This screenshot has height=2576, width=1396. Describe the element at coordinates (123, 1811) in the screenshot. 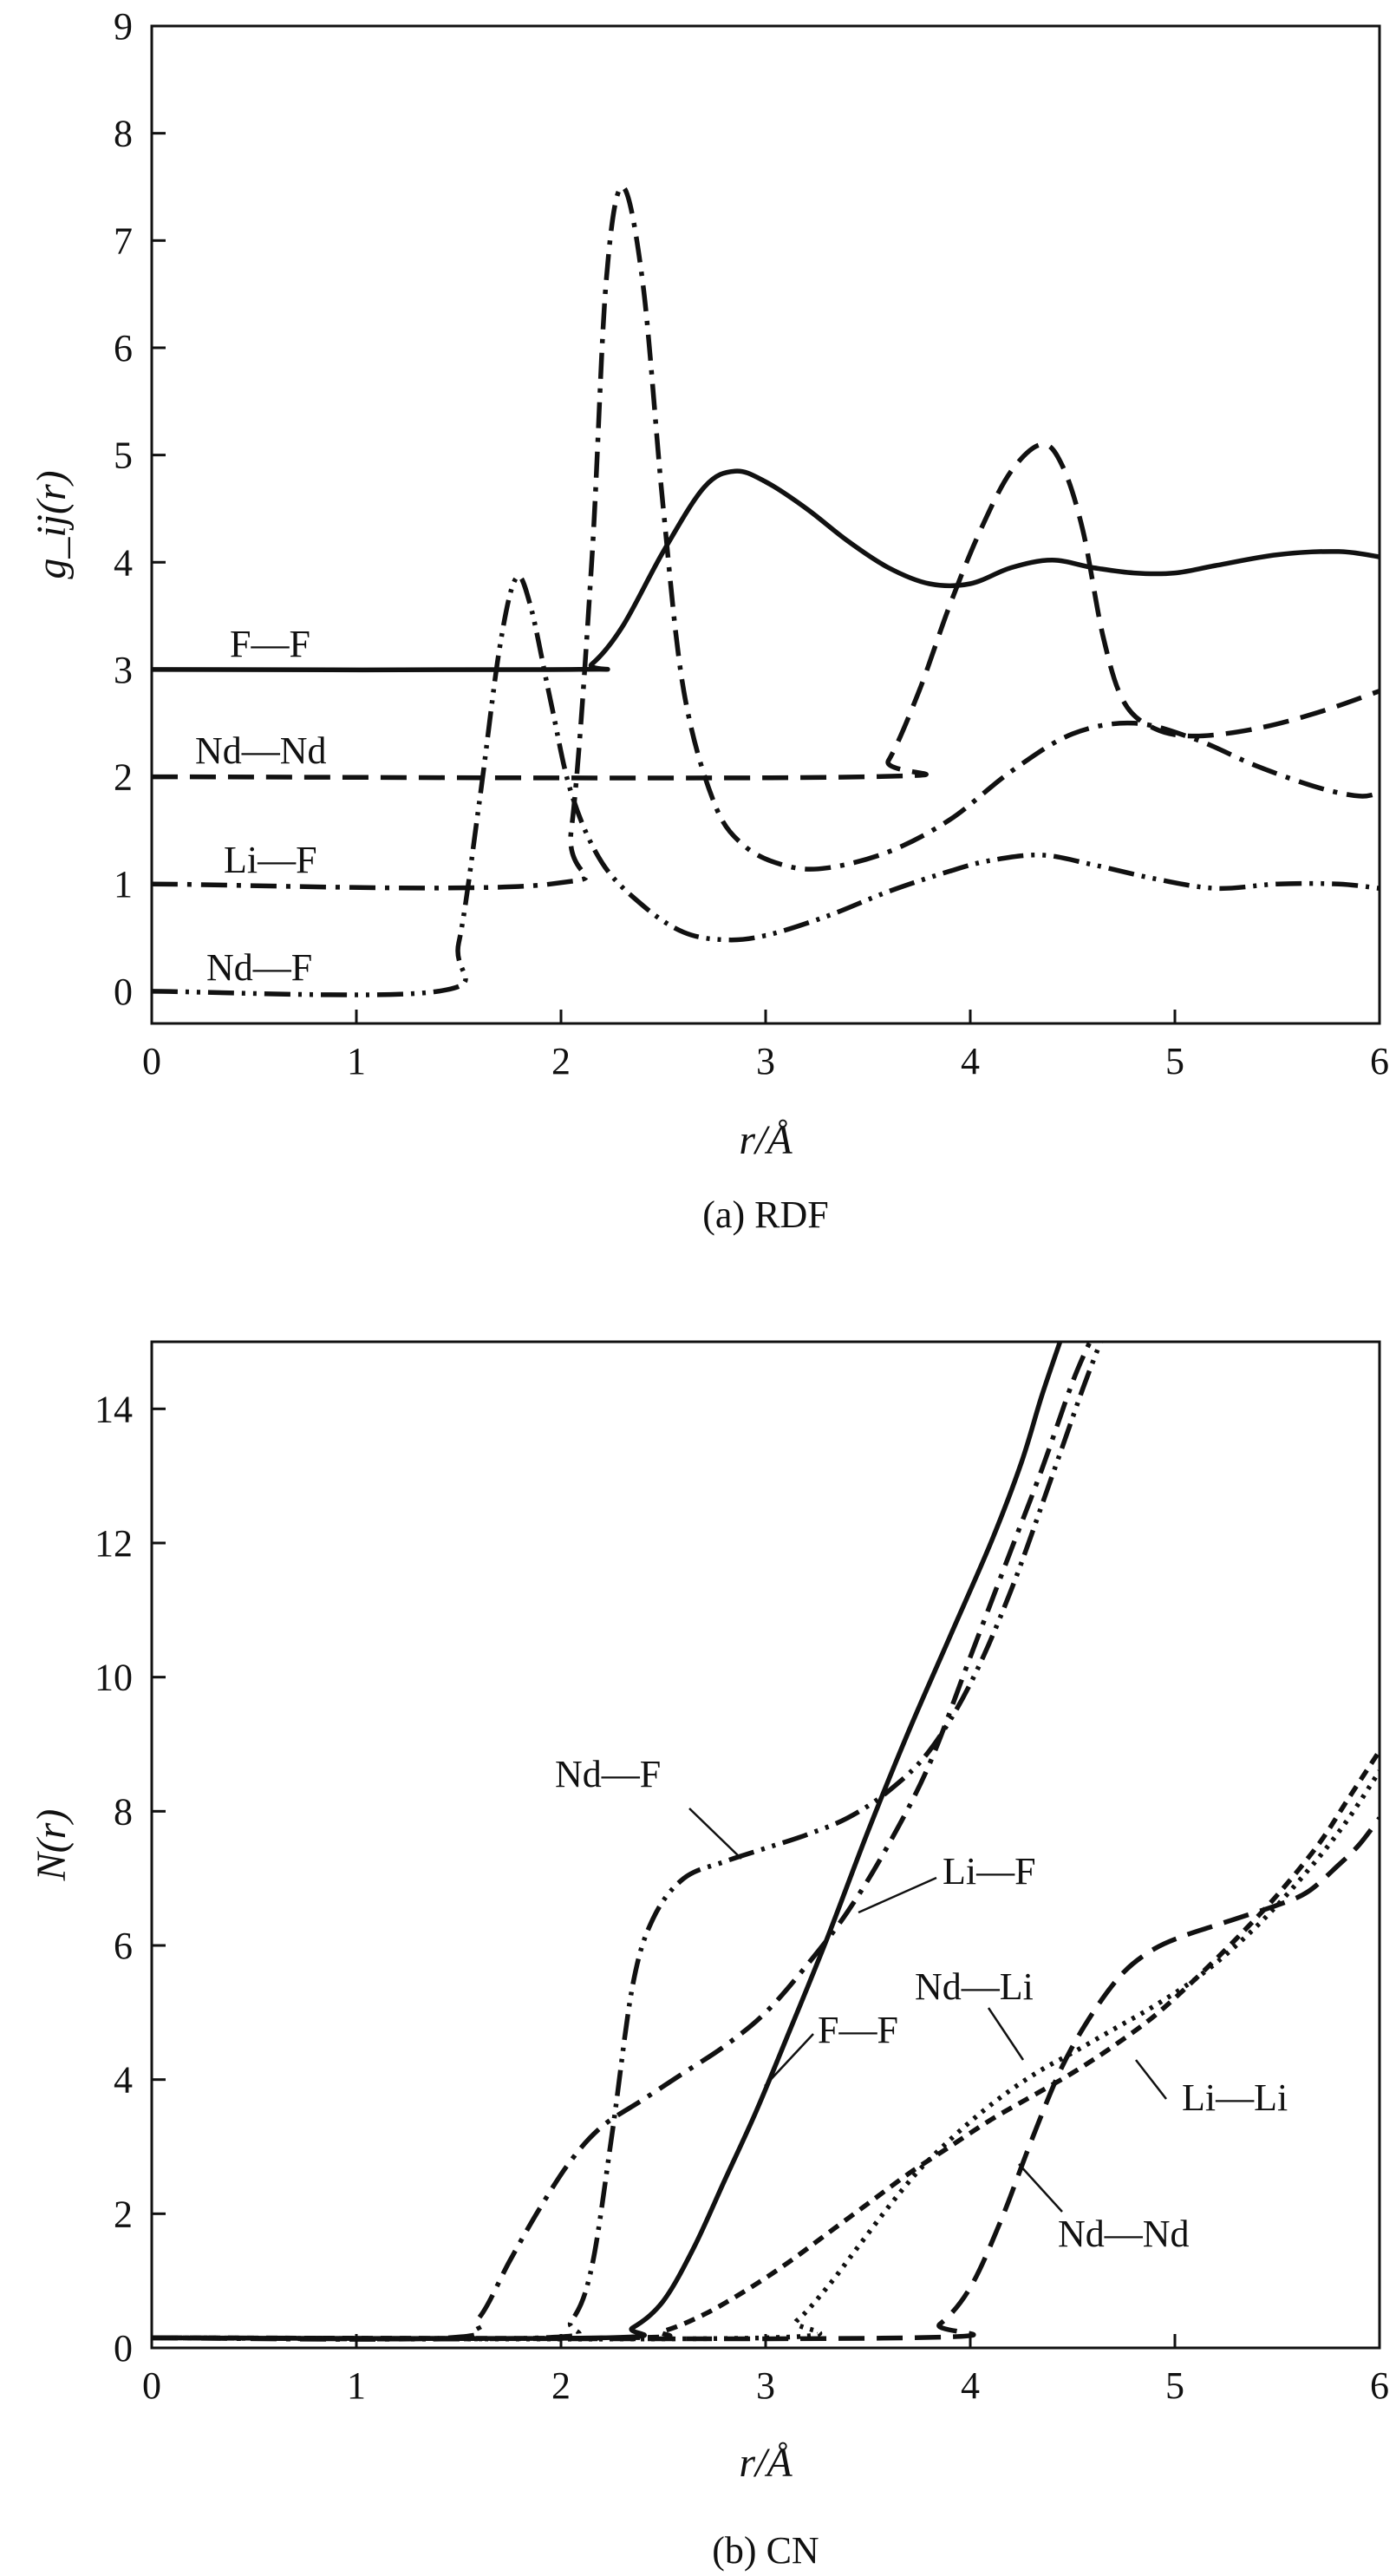

I see `cn-y-tick-label: 8` at that location.